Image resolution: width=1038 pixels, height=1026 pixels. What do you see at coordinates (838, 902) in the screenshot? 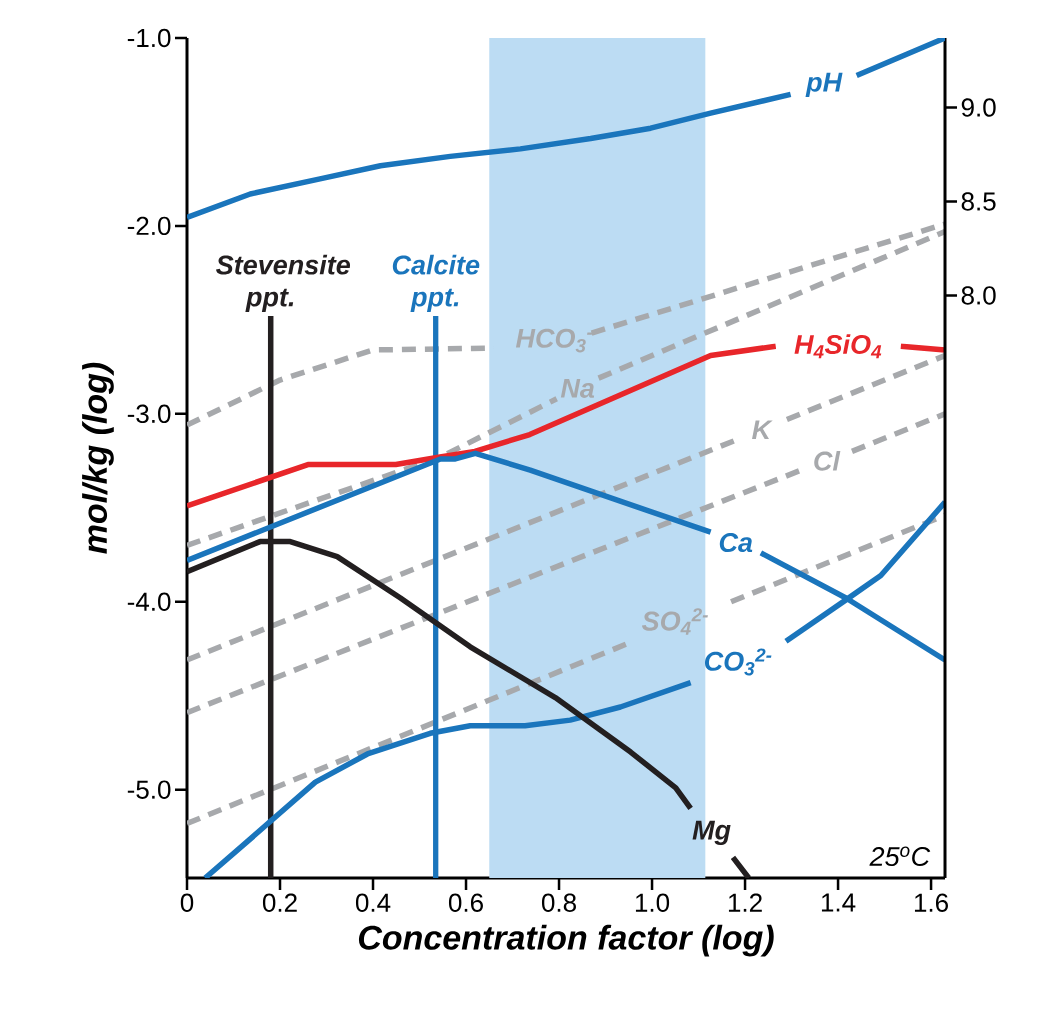
I see `x-tick-label: 1.4` at bounding box center [838, 902].